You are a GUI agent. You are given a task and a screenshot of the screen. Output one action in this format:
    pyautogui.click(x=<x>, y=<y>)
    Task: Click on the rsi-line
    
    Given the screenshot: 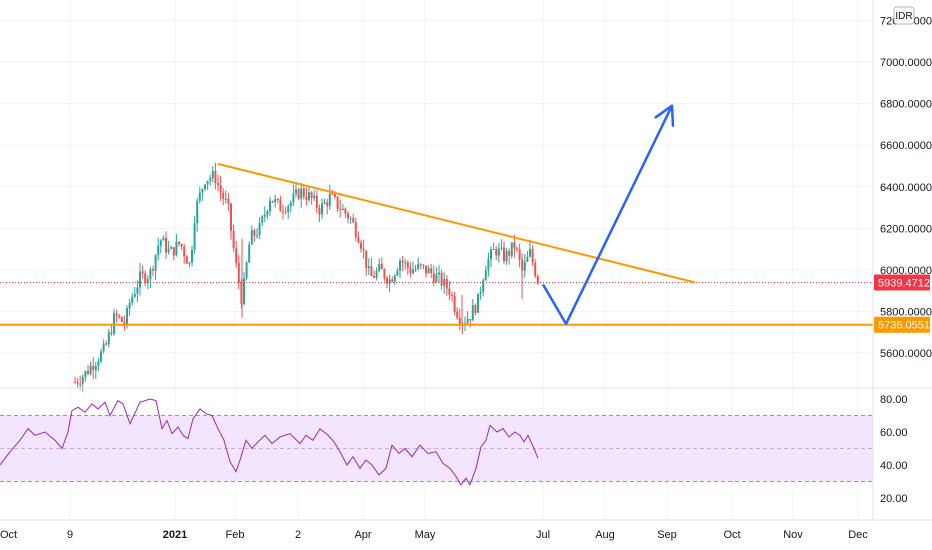 What is the action you would take?
    pyautogui.click(x=269, y=442)
    